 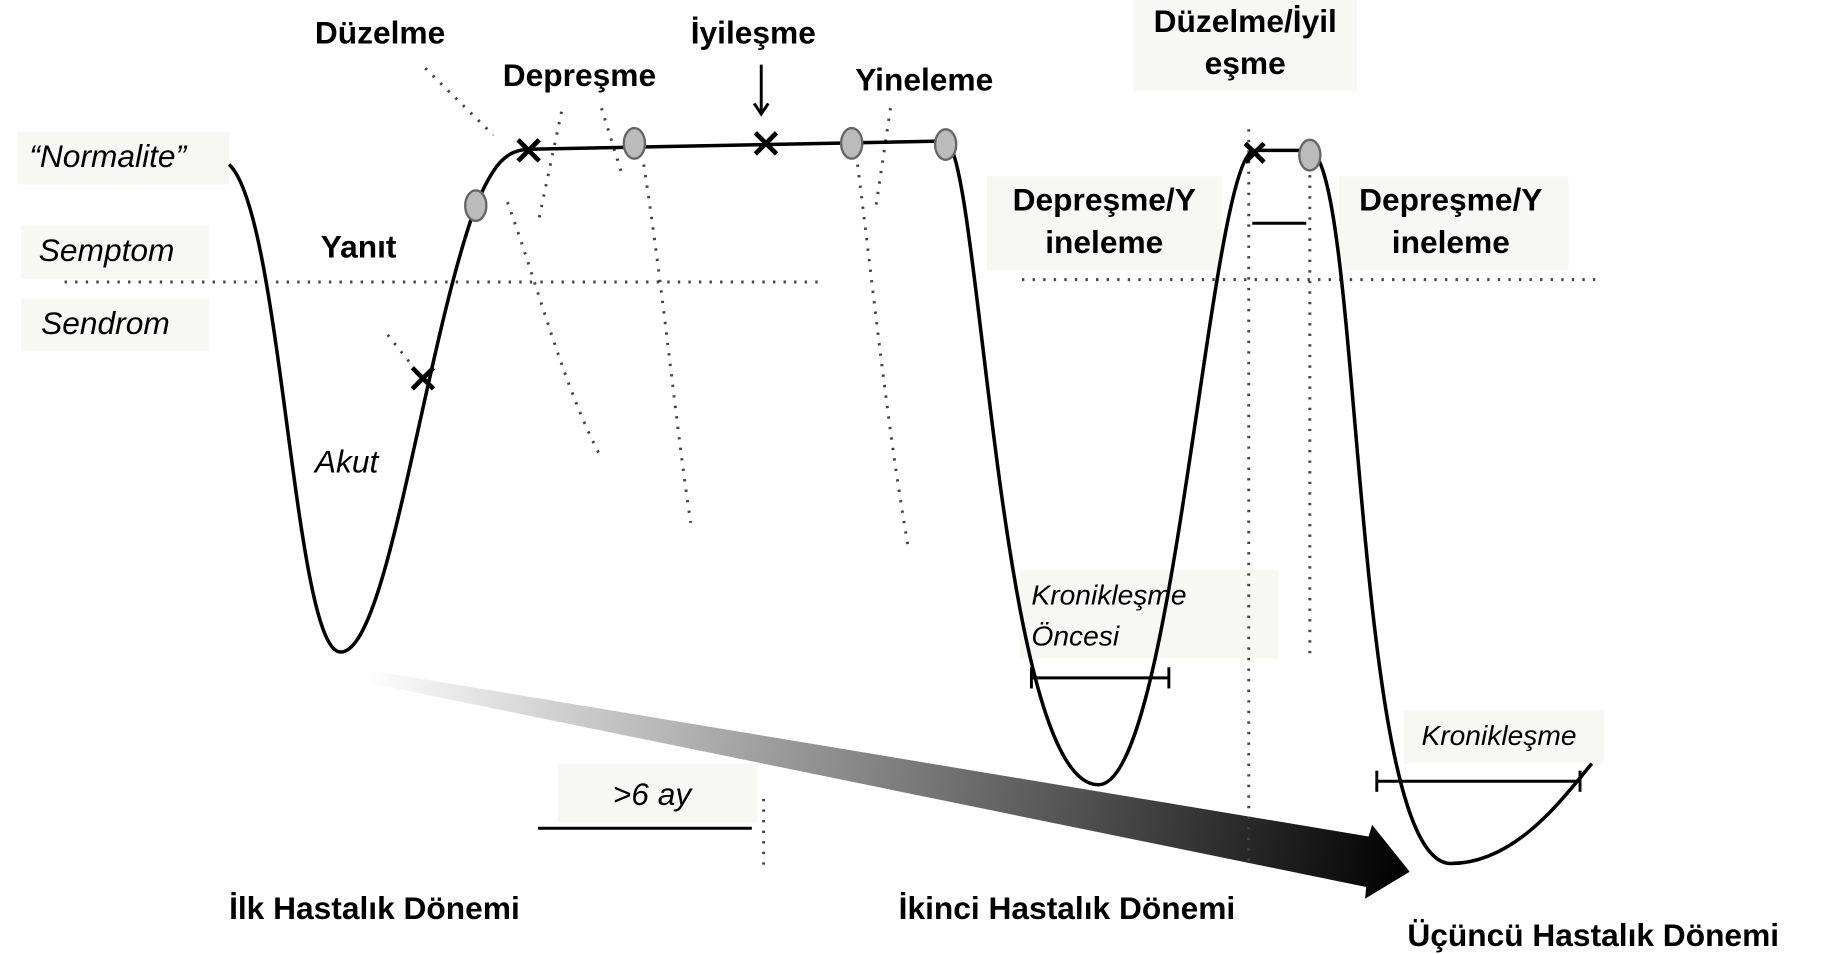 I want to click on label: İkinci Hastalık Dönemi, so click(x=1067, y=908).